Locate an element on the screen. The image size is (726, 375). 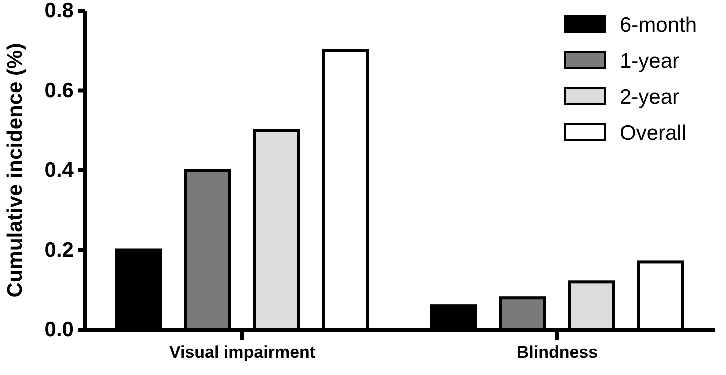
y-tick-label: 0.8 is located at coordinates (59, 11).